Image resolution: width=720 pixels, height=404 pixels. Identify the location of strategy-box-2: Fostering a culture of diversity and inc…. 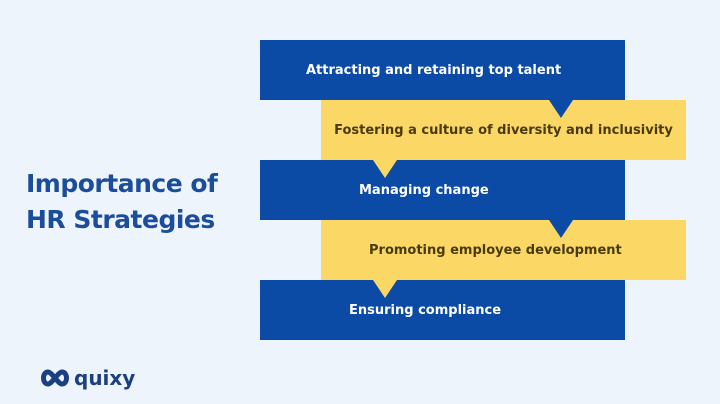
(503, 130).